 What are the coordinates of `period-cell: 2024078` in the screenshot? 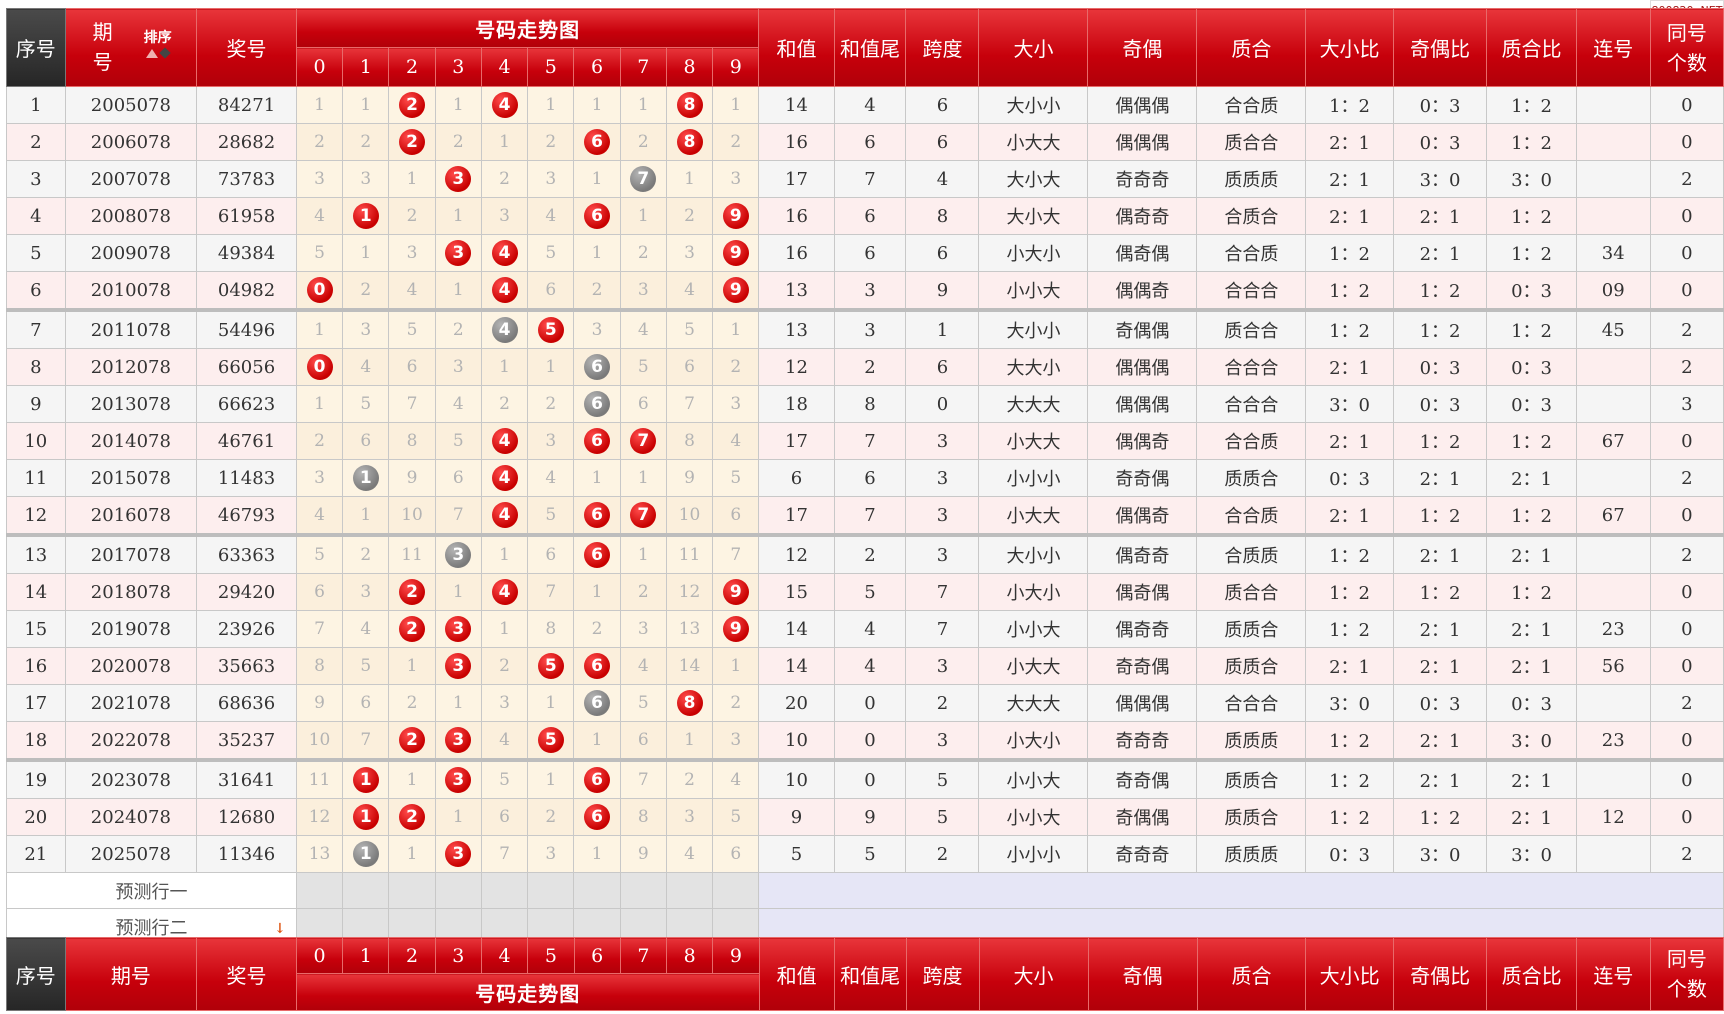 It's located at (131, 817).